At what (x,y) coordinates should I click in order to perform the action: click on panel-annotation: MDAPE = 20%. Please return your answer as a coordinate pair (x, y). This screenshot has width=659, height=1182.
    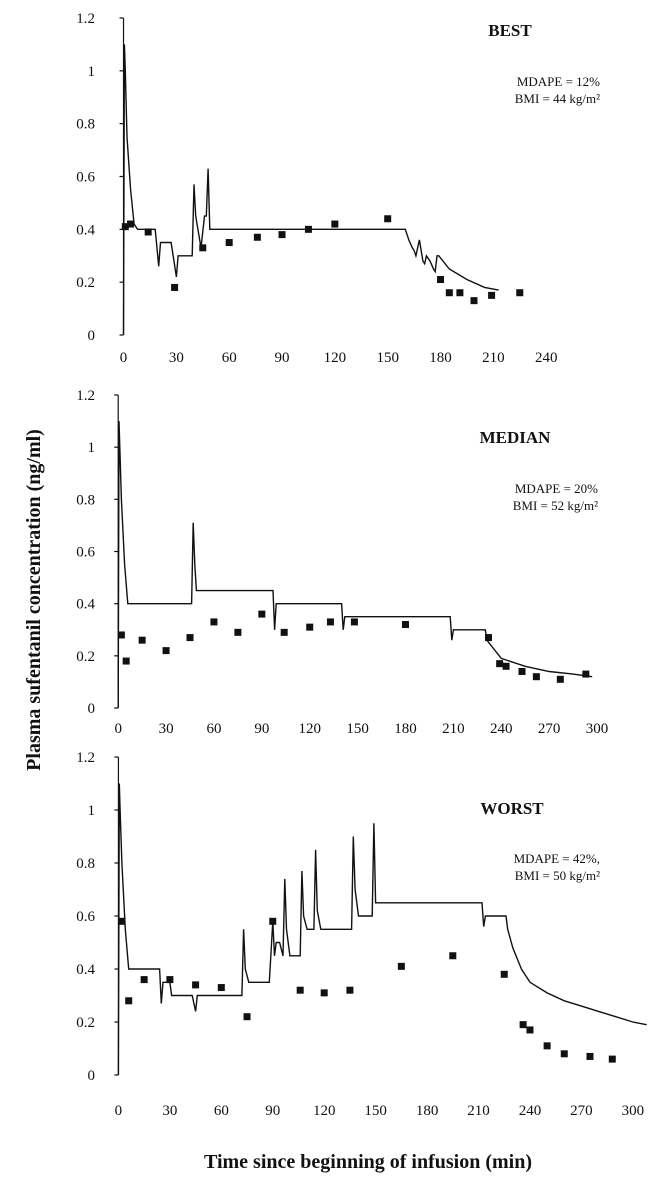
    Looking at the image, I should click on (556, 488).